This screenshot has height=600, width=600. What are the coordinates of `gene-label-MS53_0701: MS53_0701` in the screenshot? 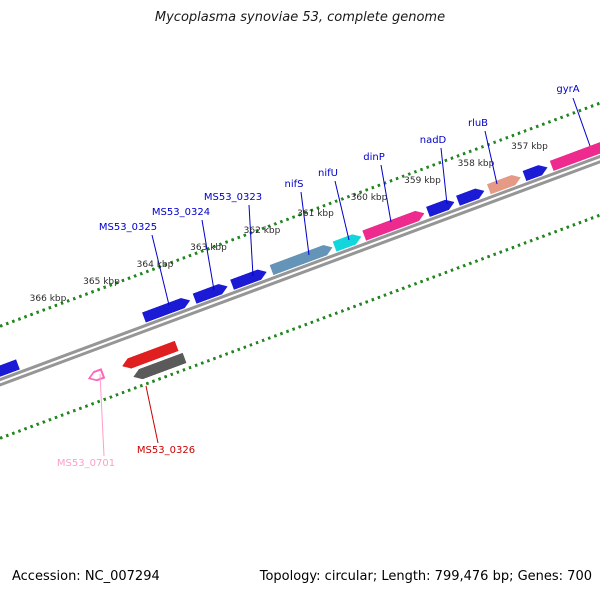 It's located at (86, 463).